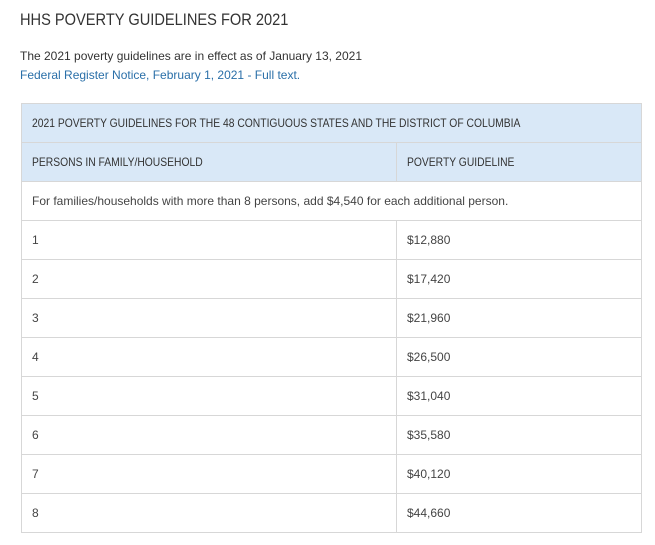 The image size is (655, 545). Describe the element at coordinates (461, 162) in the screenshot. I see `header-guideline-label: POVERTY GUIDELINE` at that location.